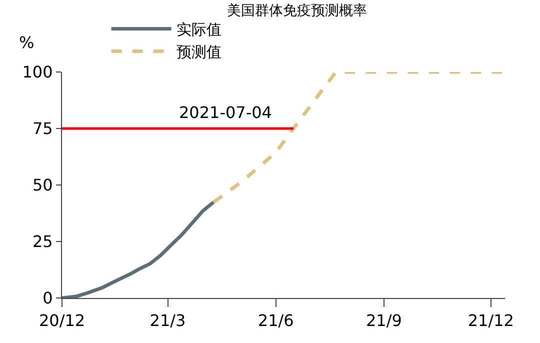 This screenshot has width=540, height=343. Describe the element at coordinates (297, 10) in the screenshot. I see `chart-title: 美国群体免疫预测概率` at that location.